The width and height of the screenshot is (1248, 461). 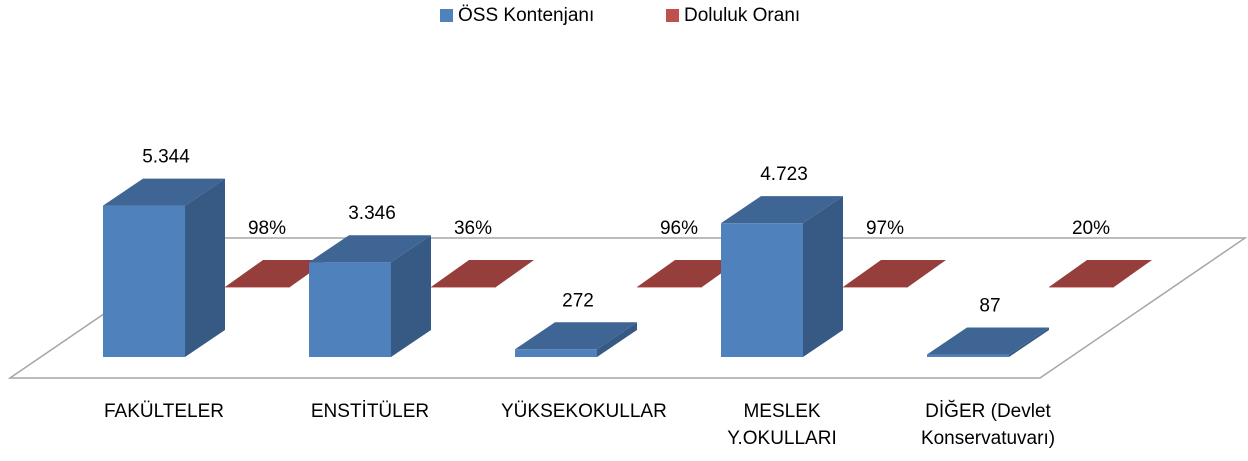 What do you see at coordinates (166, 157) in the screenshot?
I see `value-label: 5.344` at bounding box center [166, 157].